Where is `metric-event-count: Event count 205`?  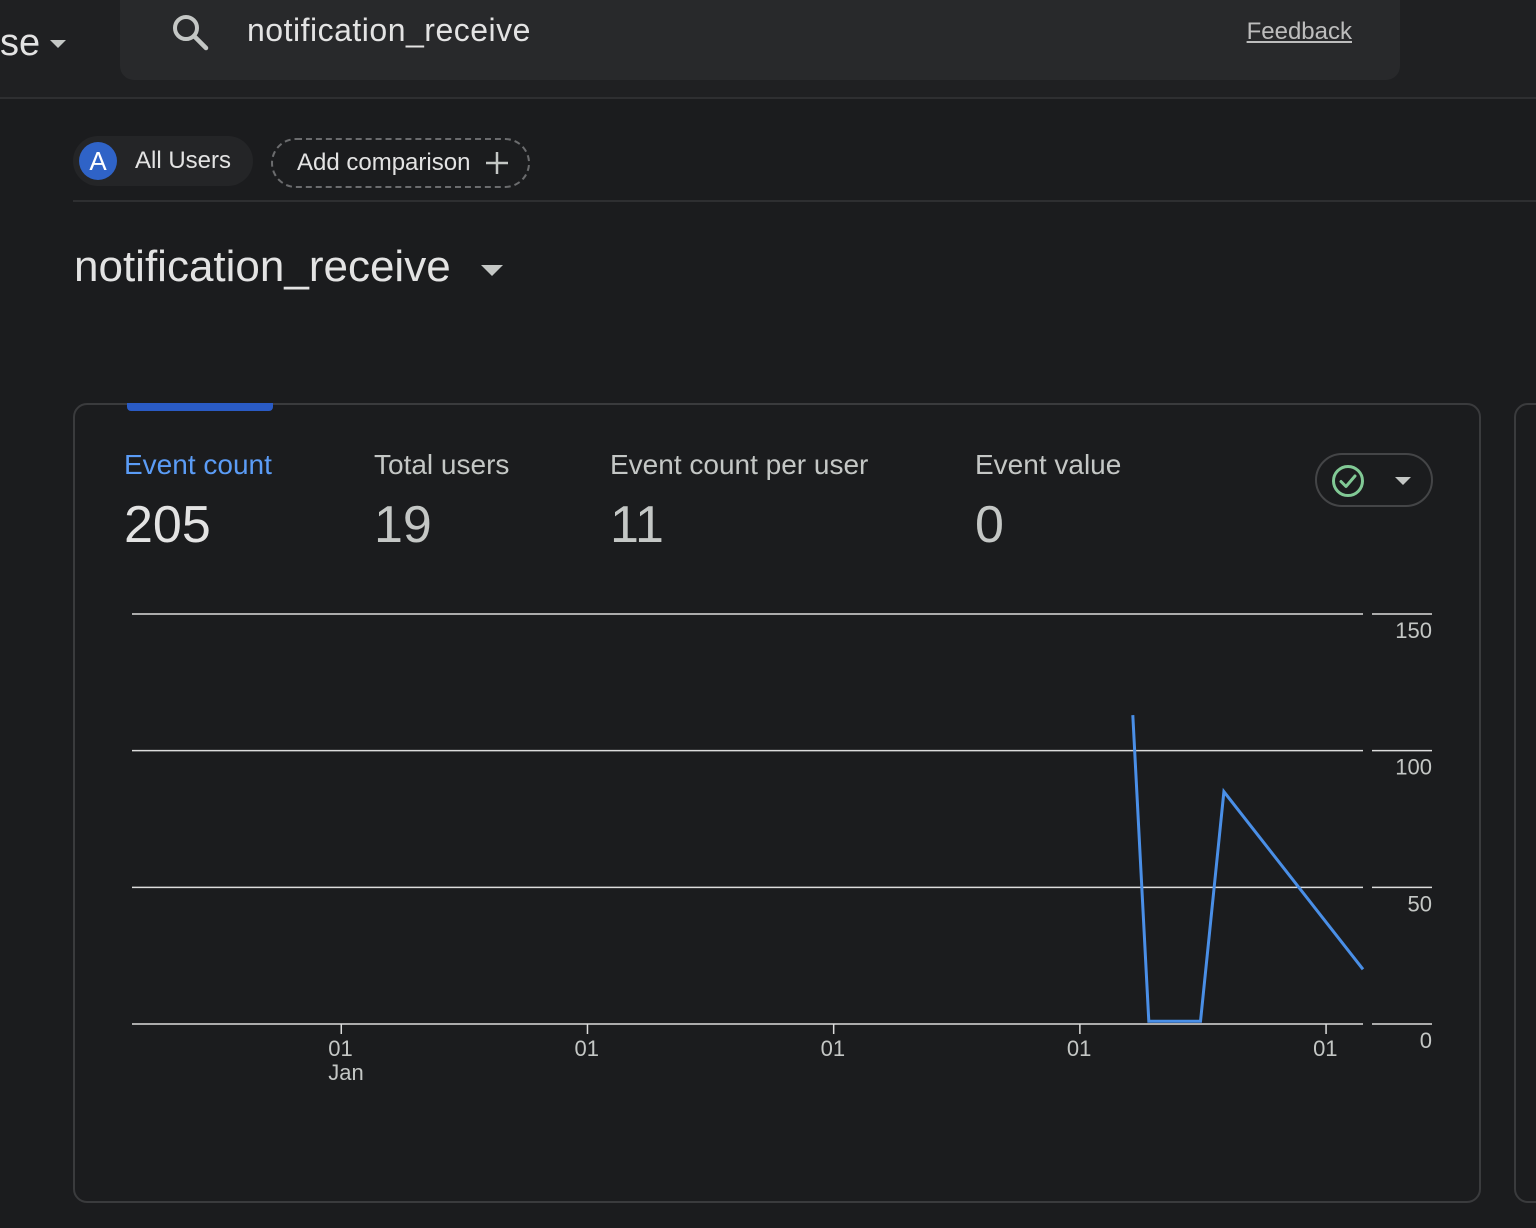 metric-event-count: Event count 205 is located at coordinates (198, 502).